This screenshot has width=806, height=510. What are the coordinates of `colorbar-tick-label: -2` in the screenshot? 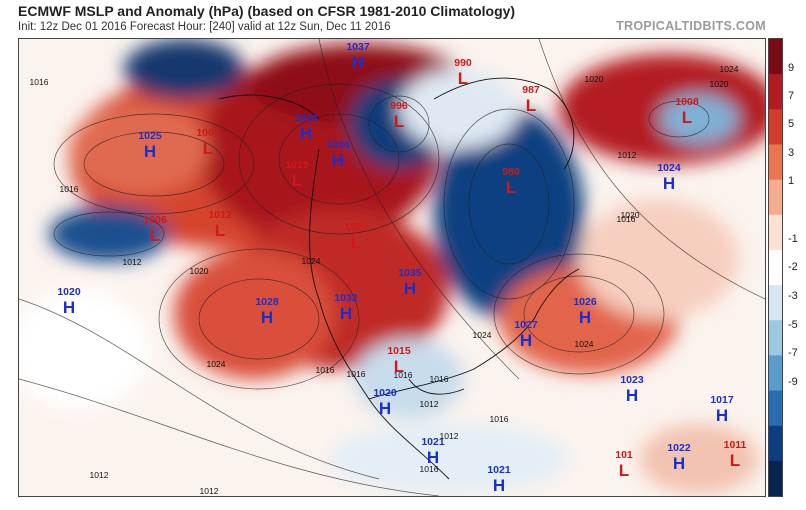 It's located at (793, 267).